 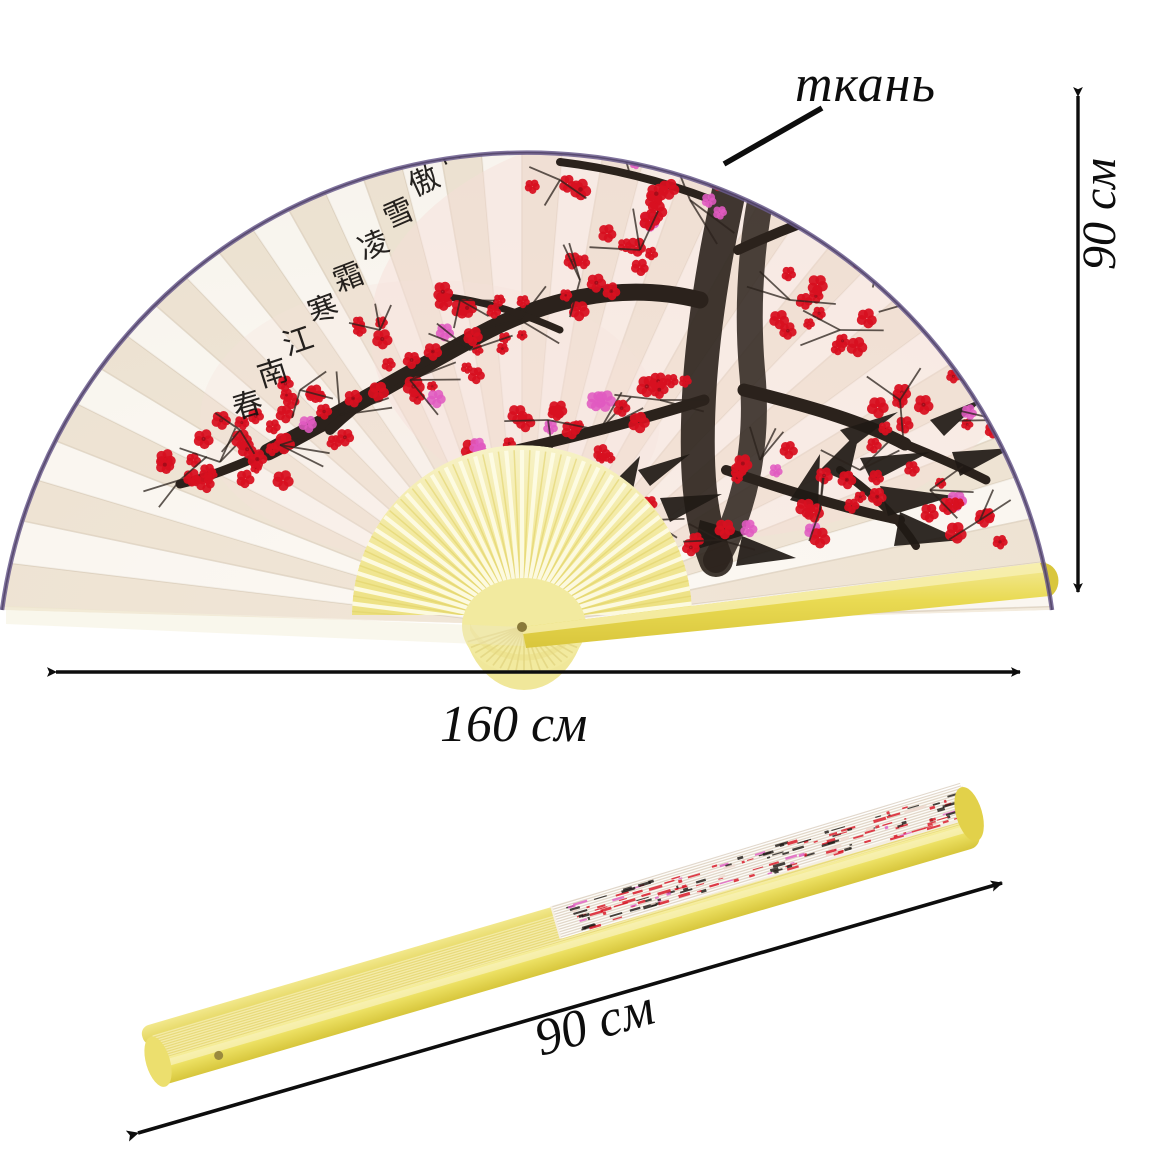 What do you see at coordinates (532, 605) in the screenshot?
I see `fan-guard-sticks` at bounding box center [532, 605].